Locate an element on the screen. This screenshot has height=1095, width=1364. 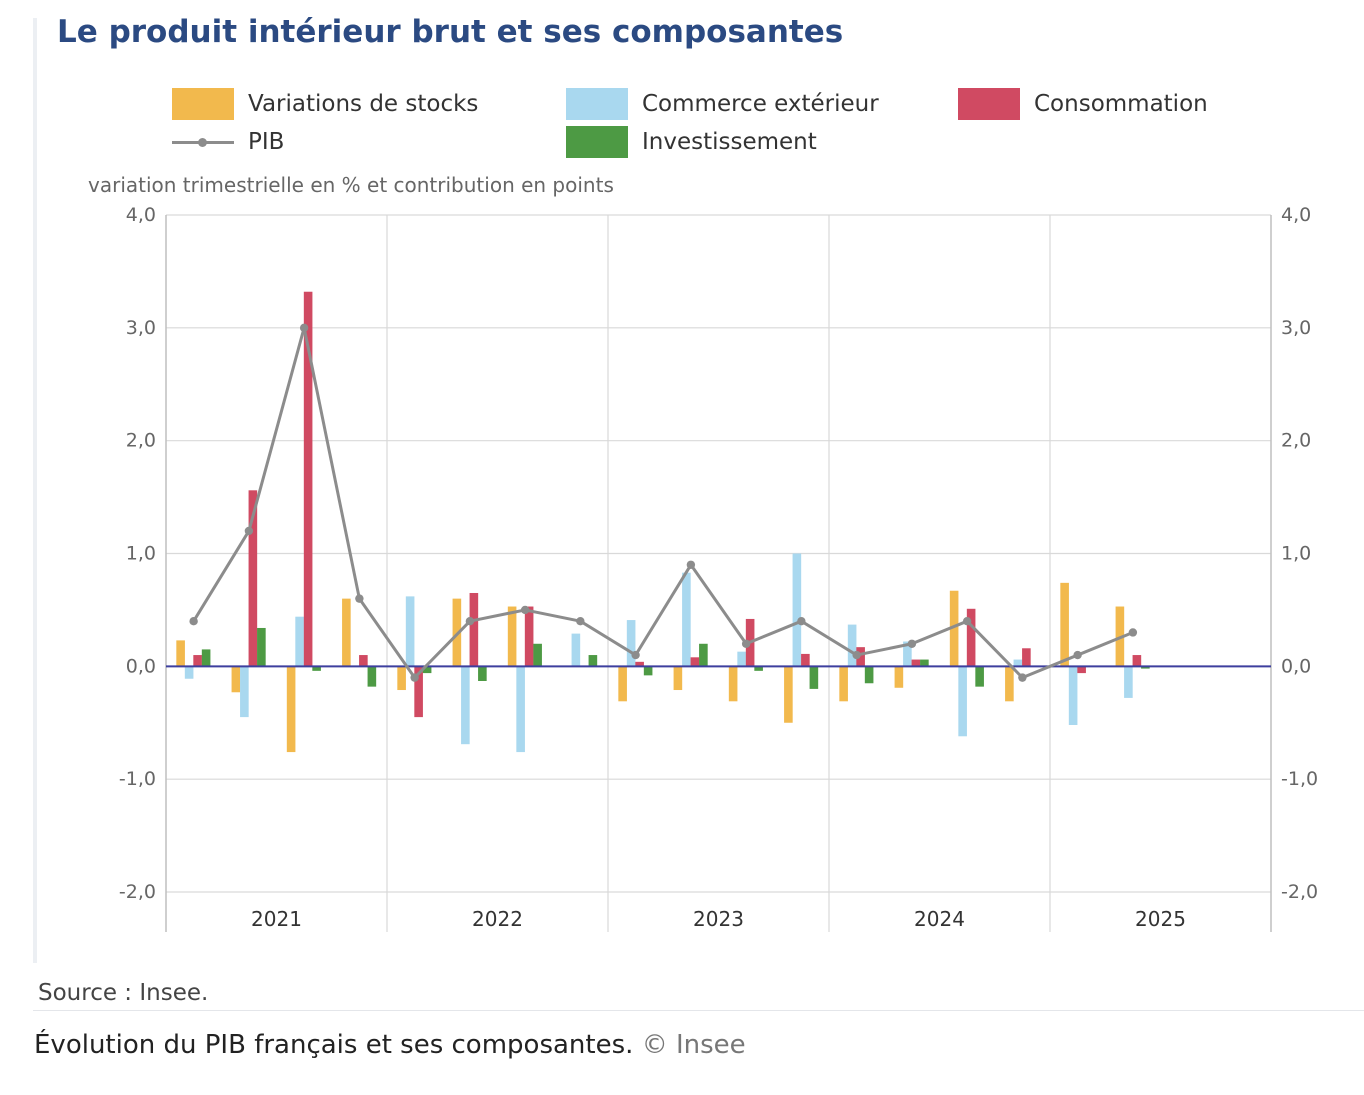
legend-item-variations-de-stocks: Variations de stocks is located at coordinates (325, 104).